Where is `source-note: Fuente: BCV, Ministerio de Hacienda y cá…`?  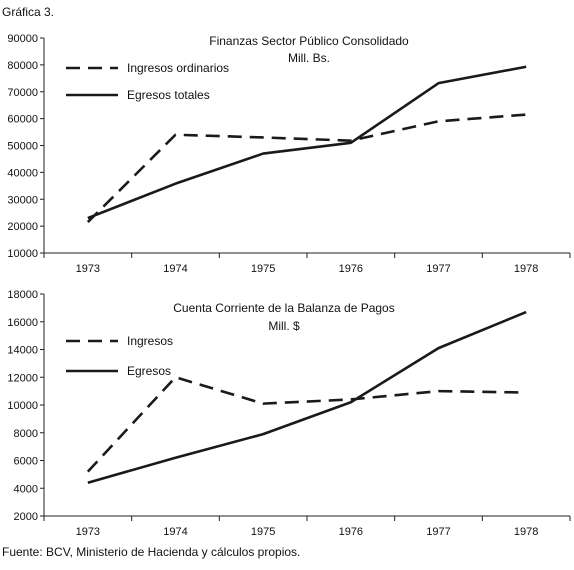
source-note: Fuente: BCV, Ministerio de Hacienda y cá… is located at coordinates (151, 552).